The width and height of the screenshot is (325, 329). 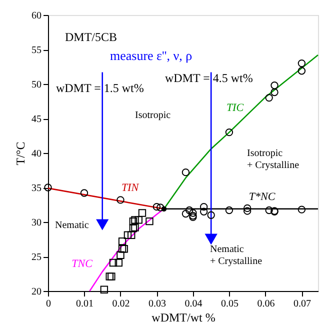 What do you see at coordinates (151, 55) in the screenshot?
I see `annotation: measure ε'', ν, ρ` at bounding box center [151, 55].